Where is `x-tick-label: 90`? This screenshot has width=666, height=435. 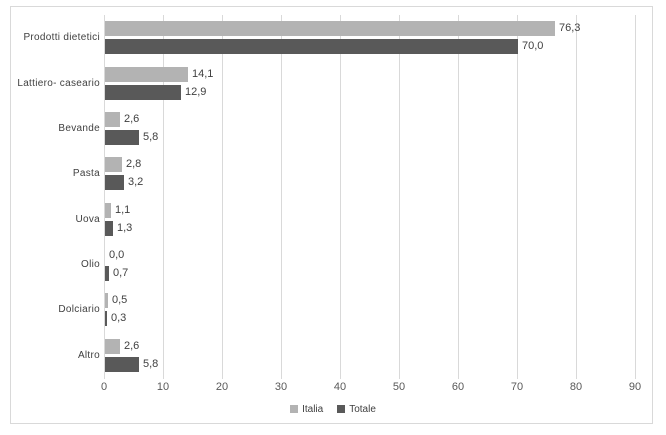
x-tick-label: 90 is located at coordinates (635, 387).